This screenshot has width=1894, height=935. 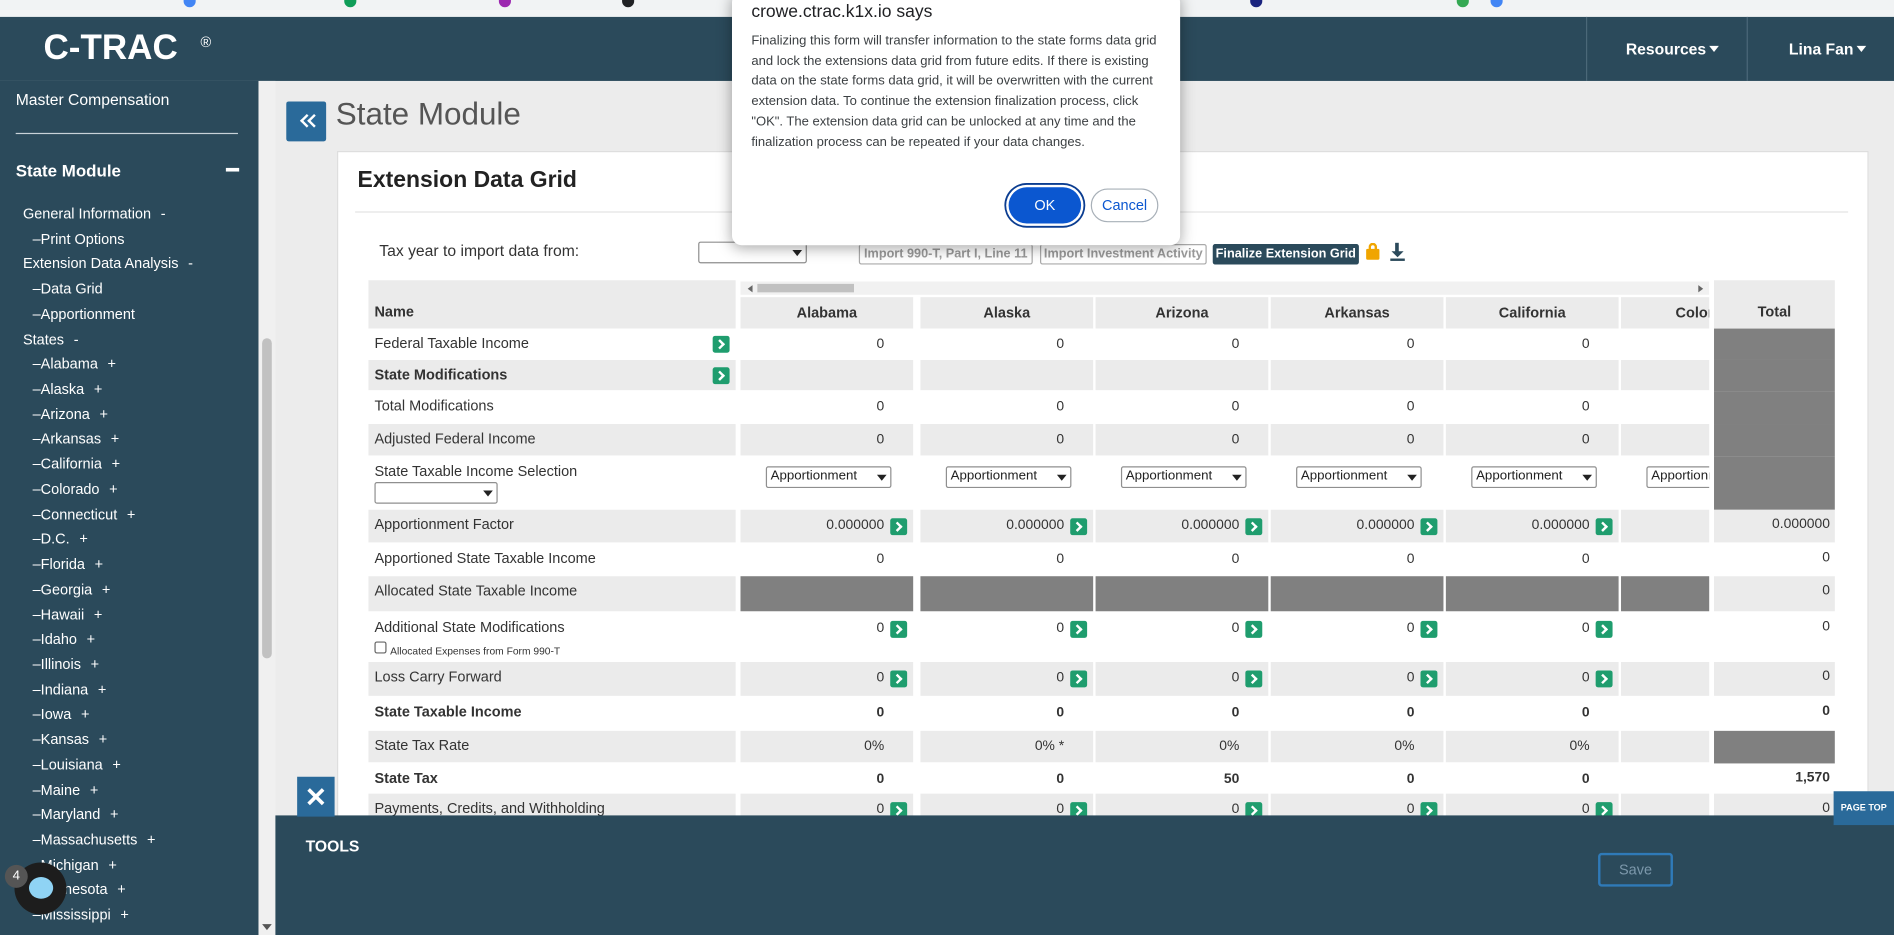 I want to click on chevron, so click(x=1603, y=629).